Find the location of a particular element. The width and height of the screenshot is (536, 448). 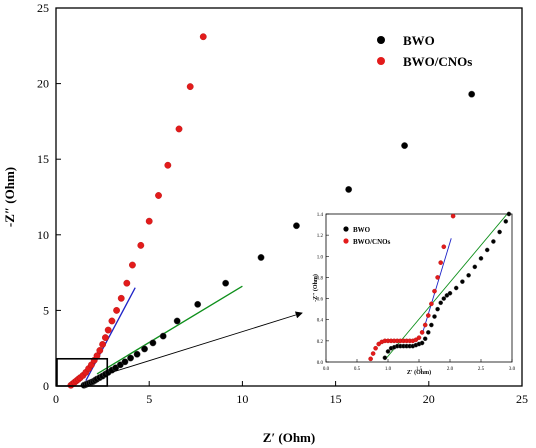

inset-y-tick-label: 0.4 is located at coordinates (320, 321).